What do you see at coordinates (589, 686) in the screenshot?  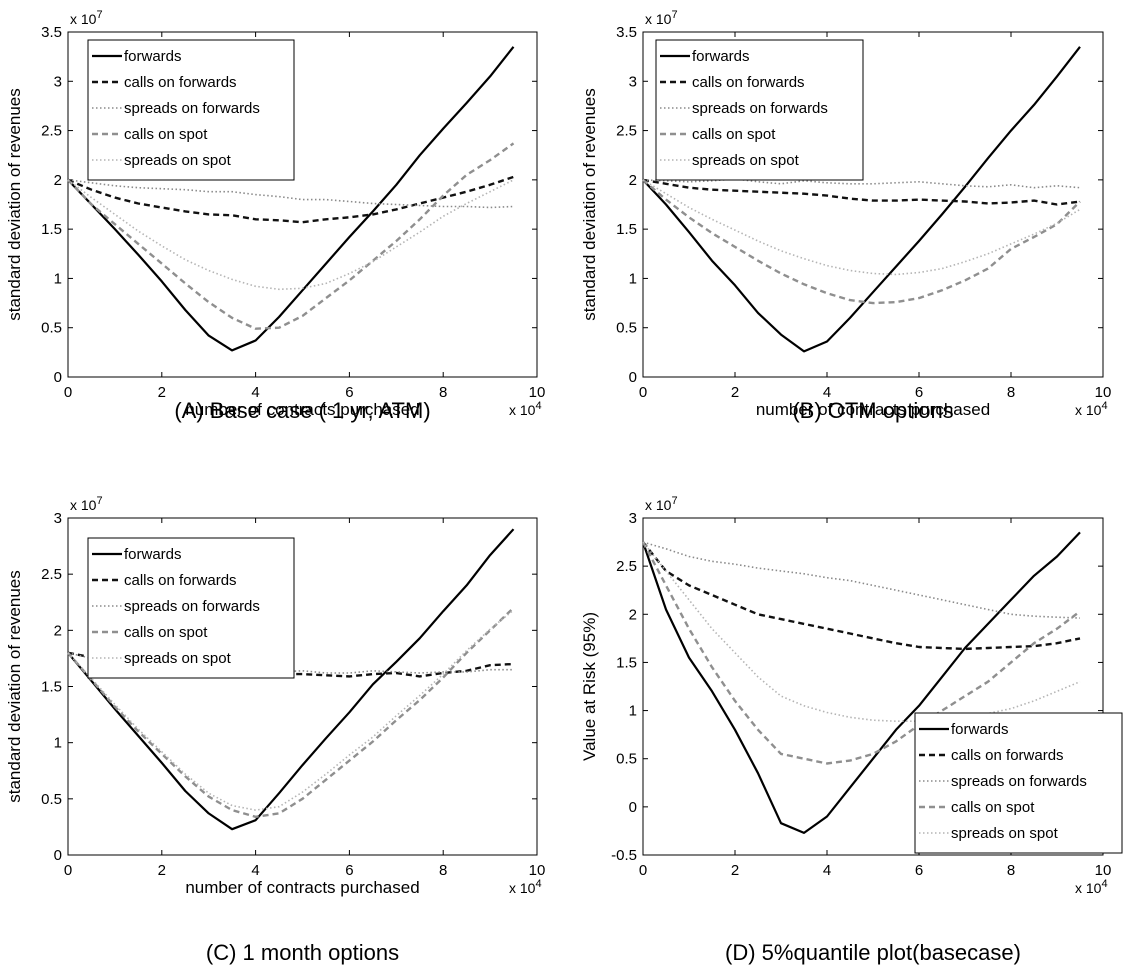 I see `y-axis-label: Value at Risk (95%)` at bounding box center [589, 686].